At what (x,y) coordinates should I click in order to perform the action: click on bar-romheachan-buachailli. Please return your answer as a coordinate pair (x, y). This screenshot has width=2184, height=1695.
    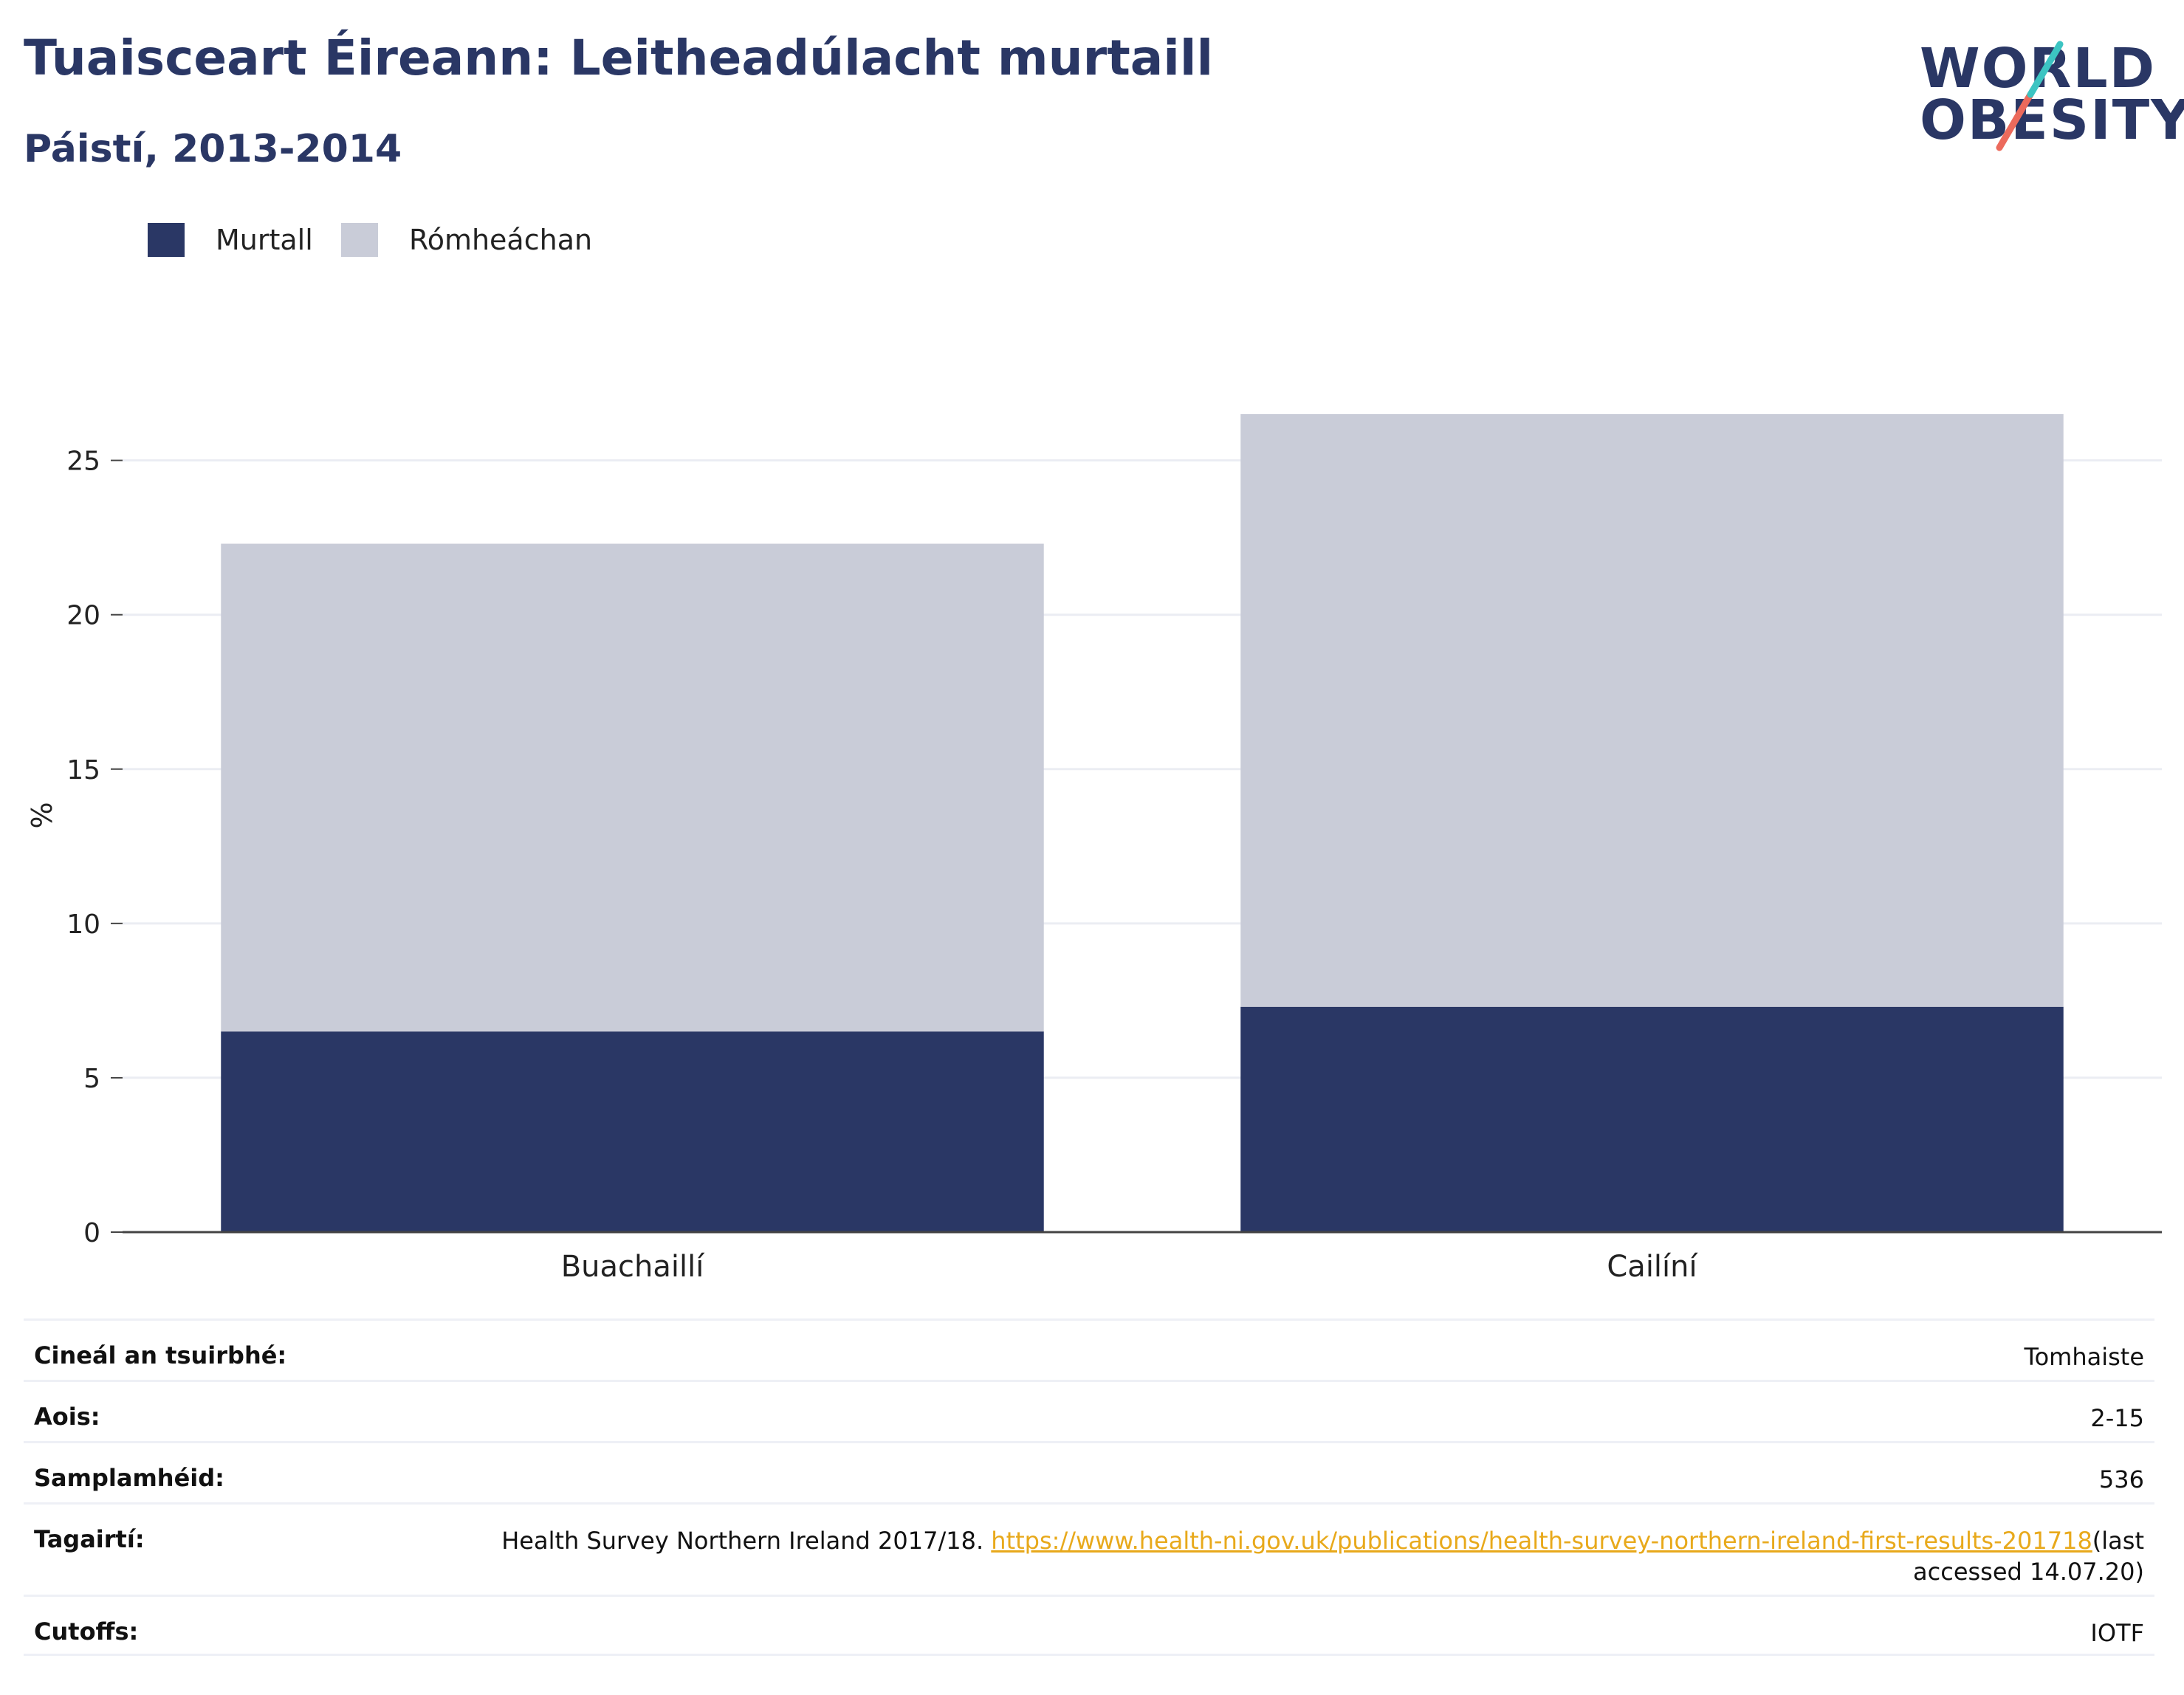
    Looking at the image, I should click on (632, 788).